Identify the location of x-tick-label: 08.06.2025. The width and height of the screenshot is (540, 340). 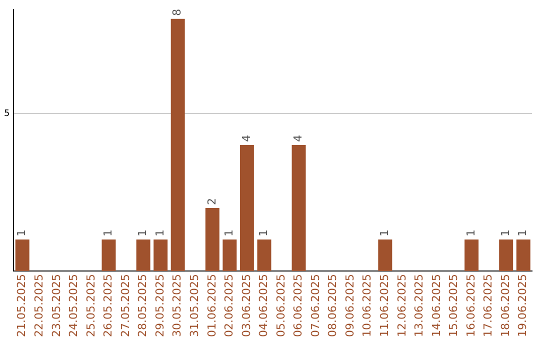
(333, 306).